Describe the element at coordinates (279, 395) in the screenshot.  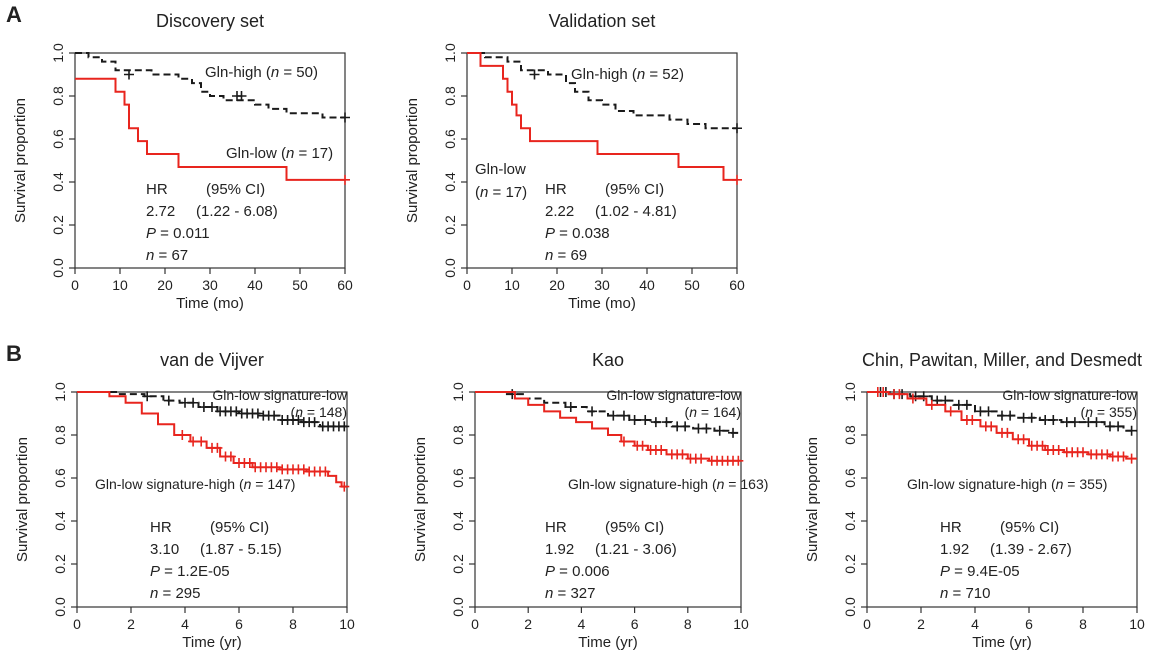
I see `curve-label: Gln-low signature-low` at that location.